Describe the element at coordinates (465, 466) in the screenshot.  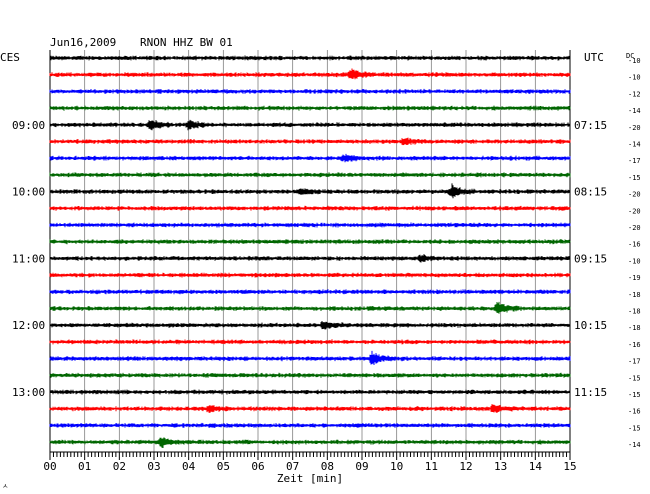
I see `x-tick-label: 12` at that location.